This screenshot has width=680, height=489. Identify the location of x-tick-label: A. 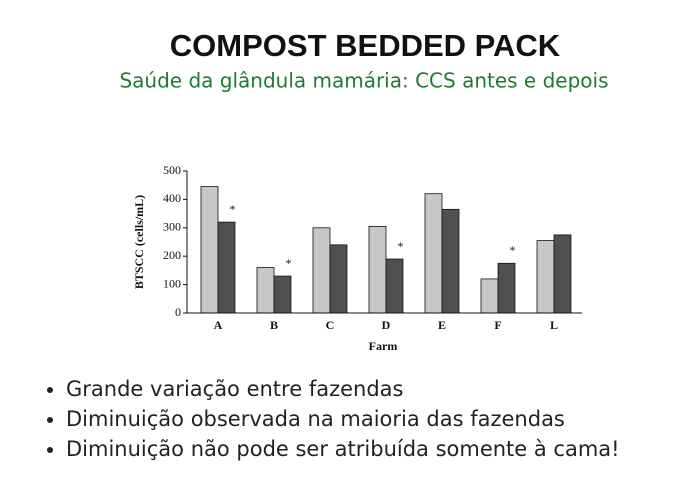
(218, 325).